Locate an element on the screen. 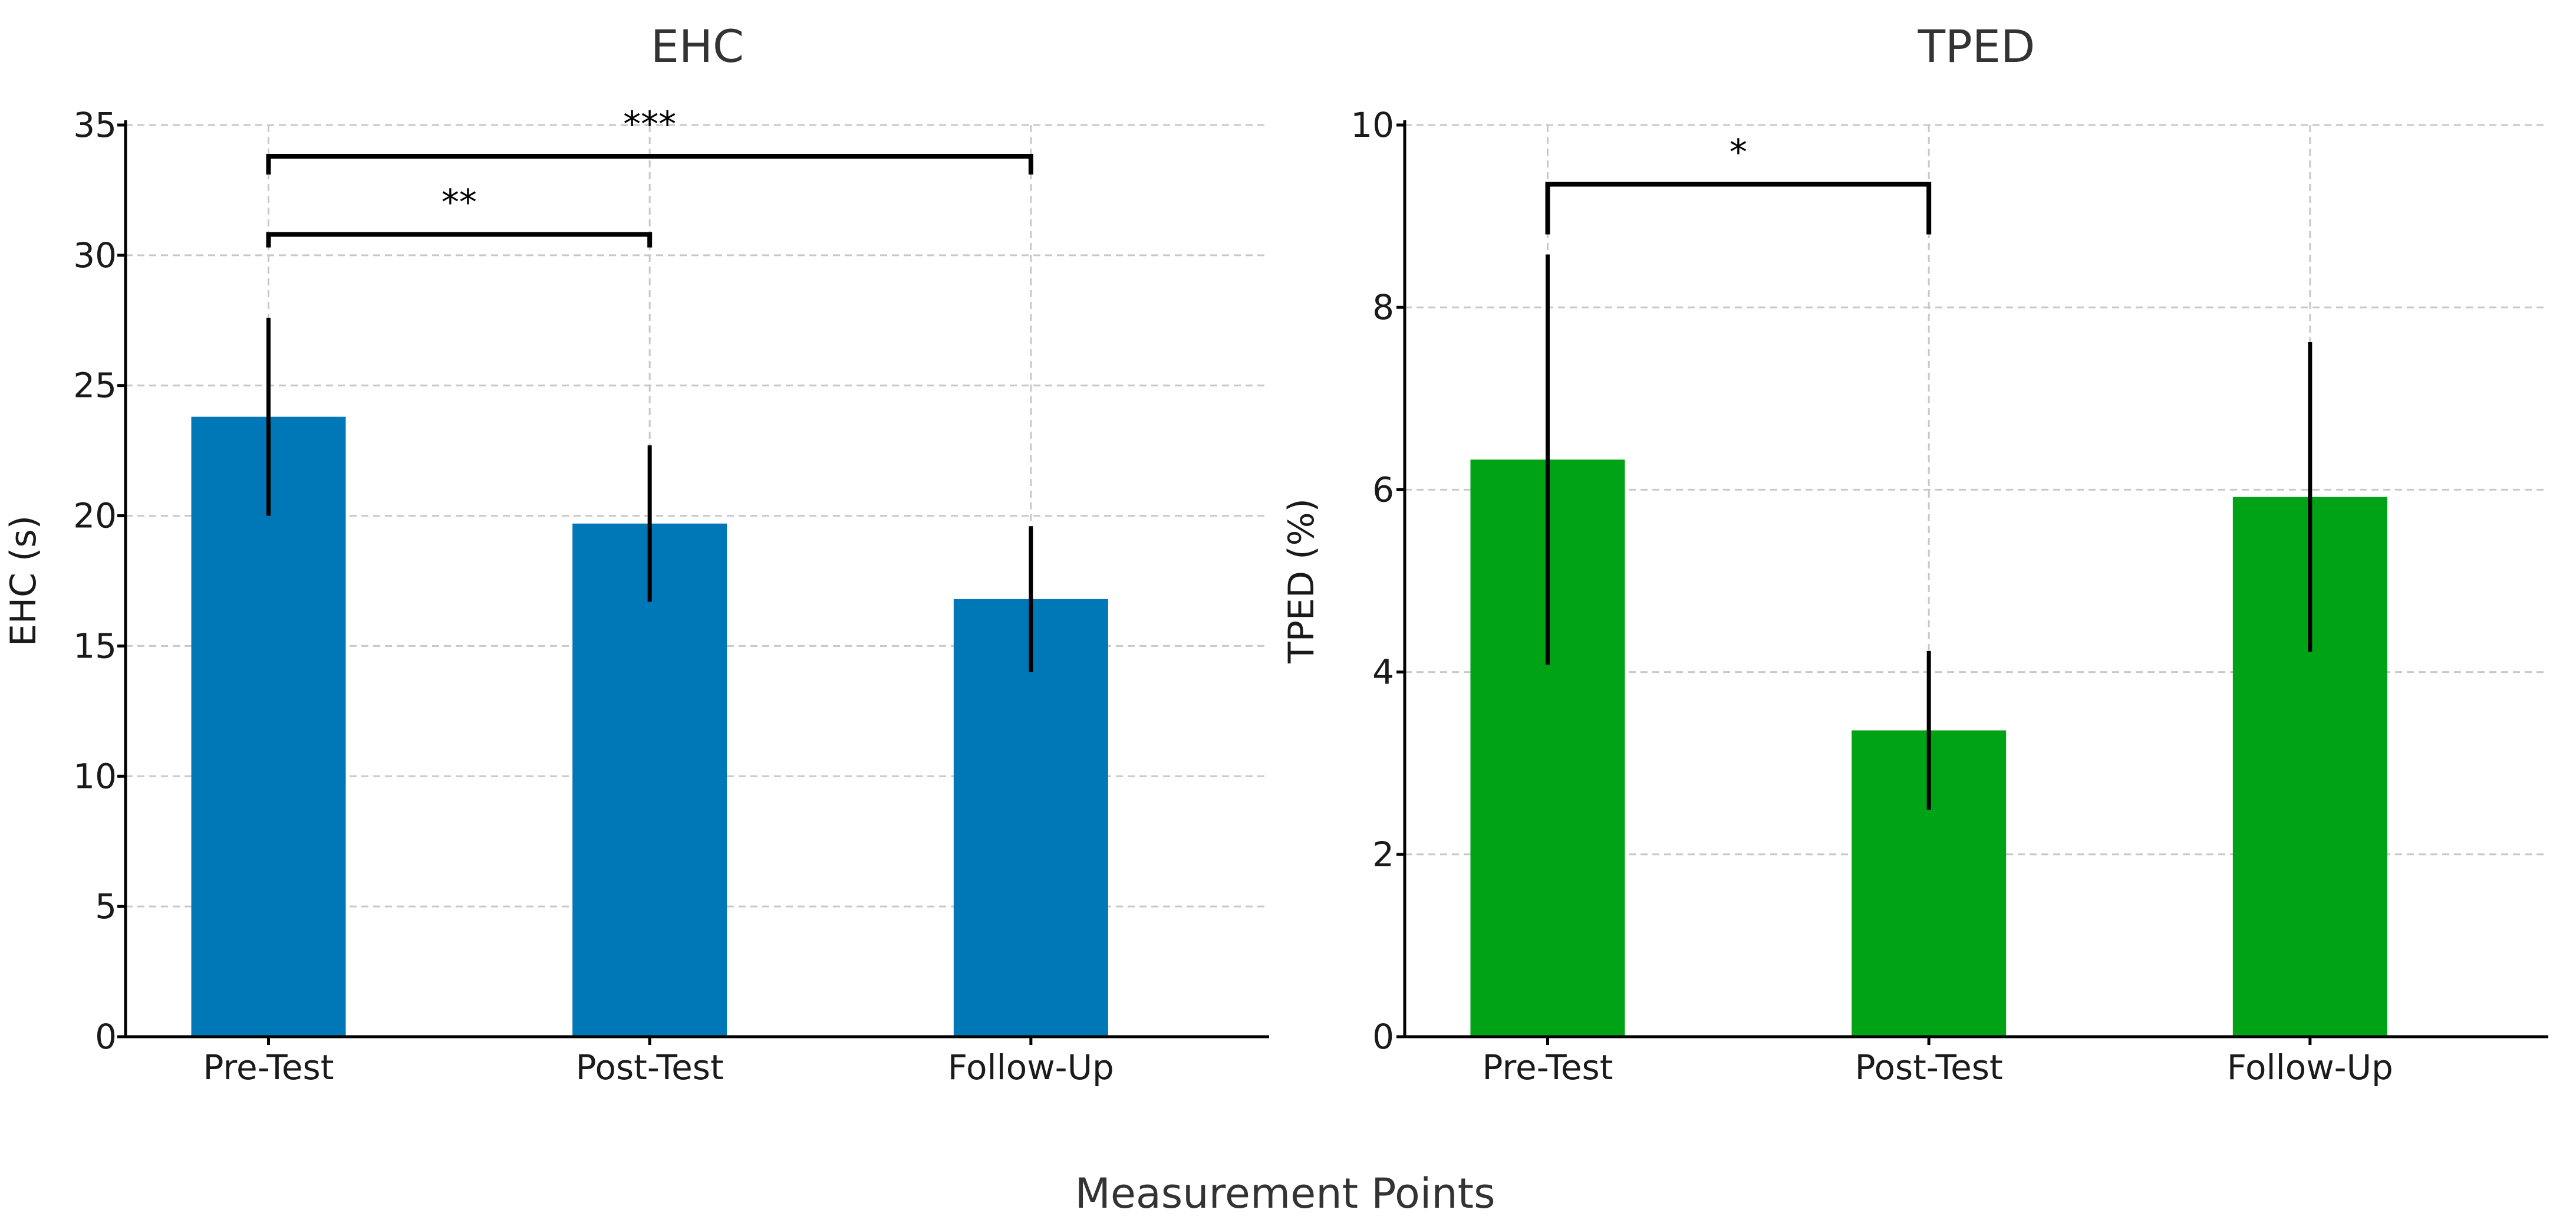  bar-pre-test is located at coordinates (268, 726).